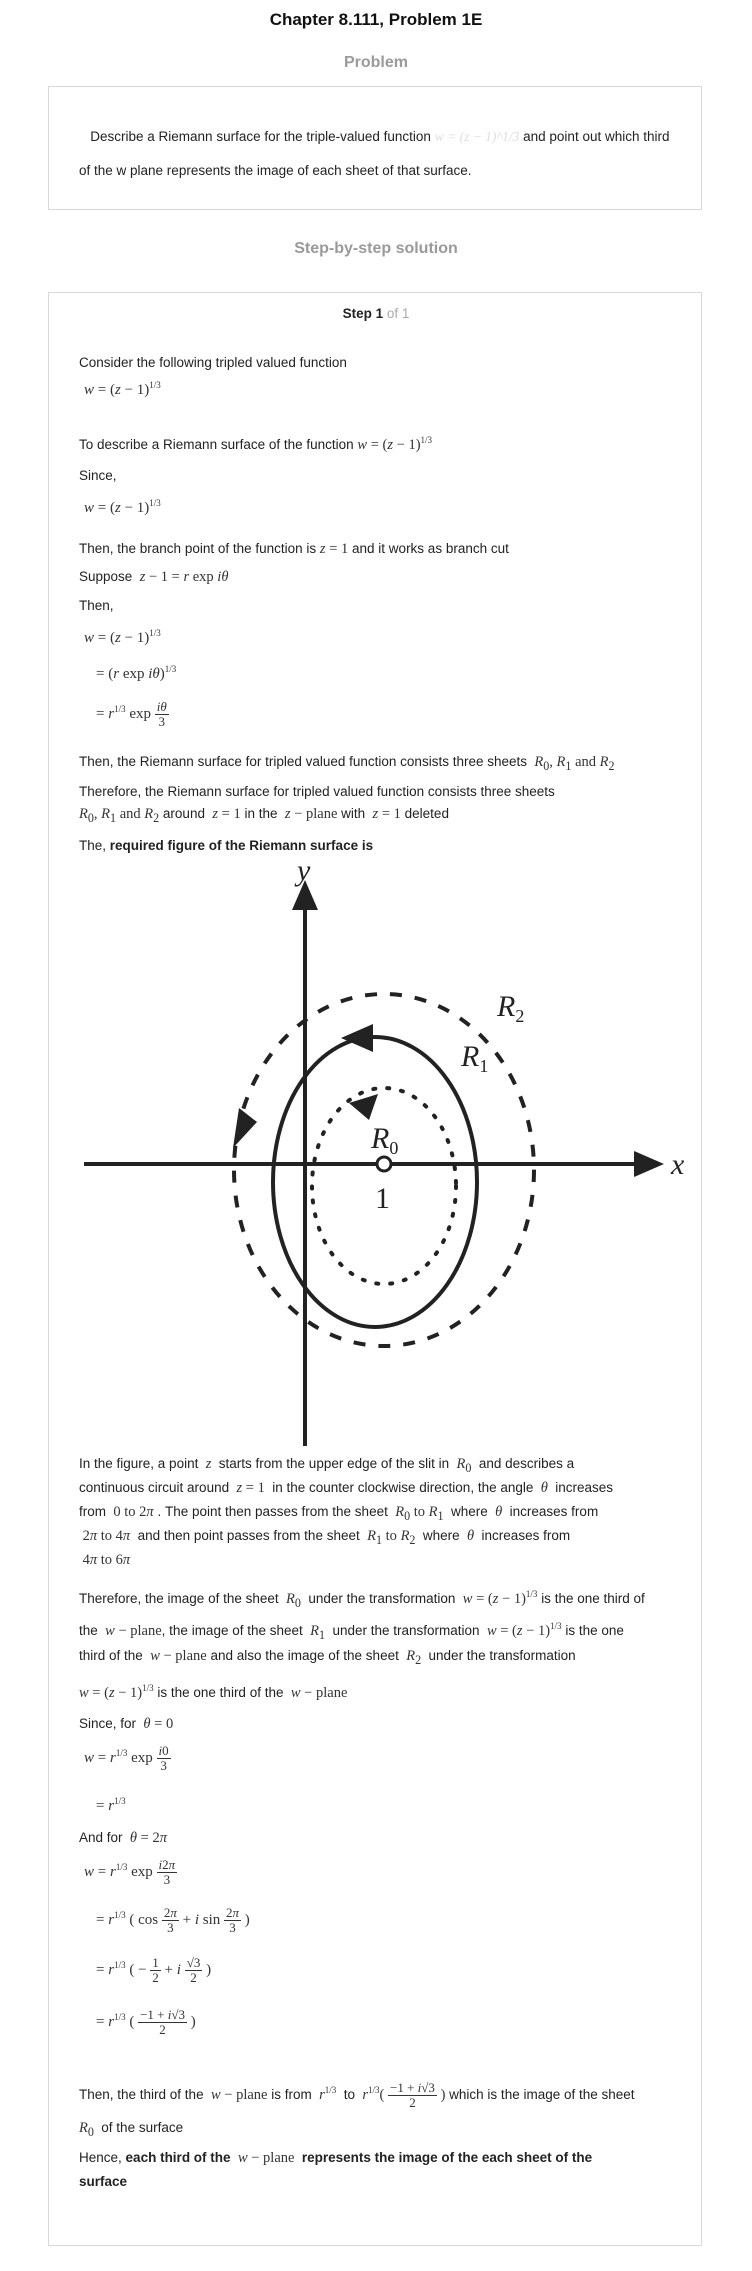 The height and width of the screenshot is (2271, 752). Describe the element at coordinates (131, 2129) in the screenshot. I see `conclusion-line-2: R0 of the surface` at that location.